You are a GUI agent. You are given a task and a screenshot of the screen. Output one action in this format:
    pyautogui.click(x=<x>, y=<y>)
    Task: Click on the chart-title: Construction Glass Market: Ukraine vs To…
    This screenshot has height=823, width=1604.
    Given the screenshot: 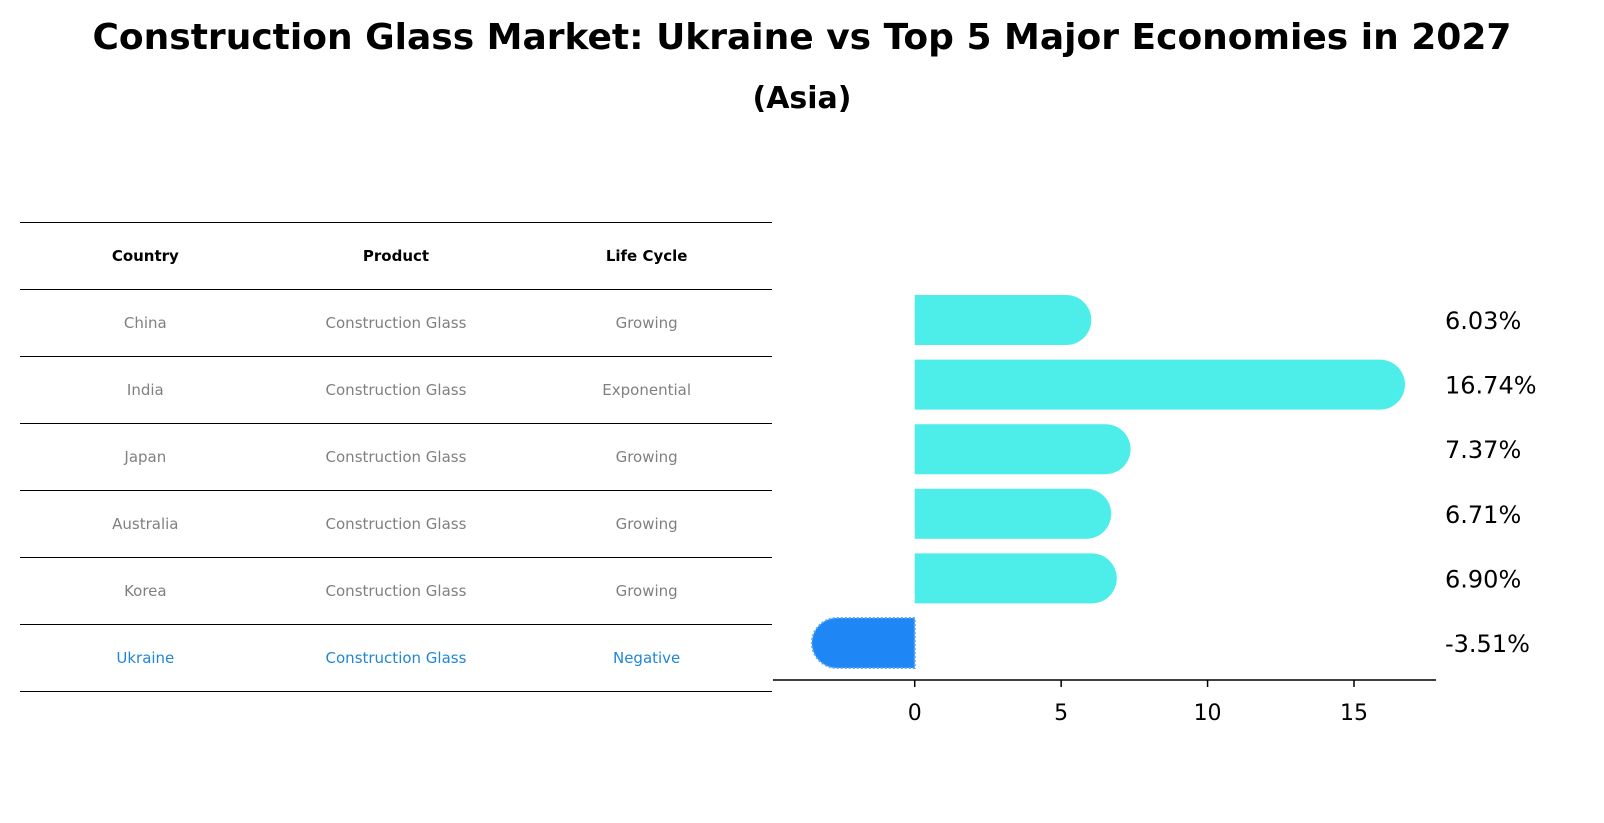 What is the action you would take?
    pyautogui.click(x=802, y=37)
    